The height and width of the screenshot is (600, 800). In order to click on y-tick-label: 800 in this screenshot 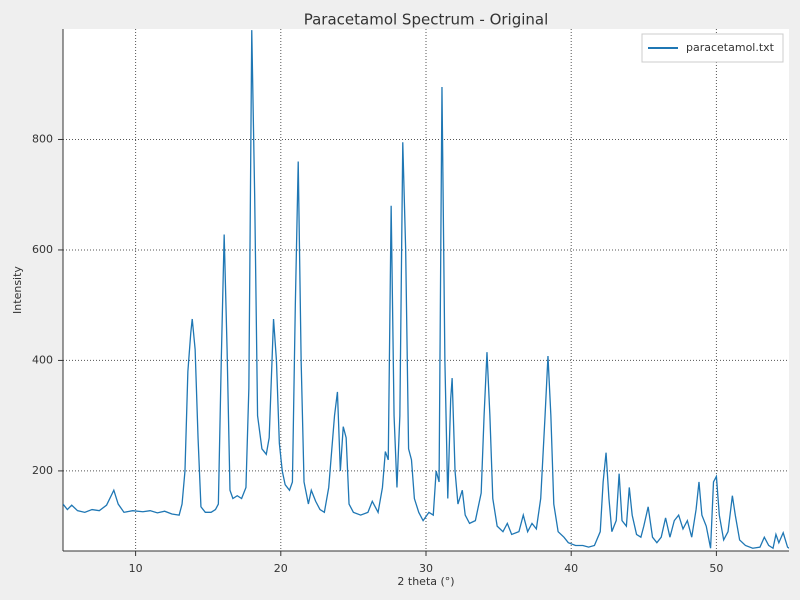, I will do `click(42, 138)`.